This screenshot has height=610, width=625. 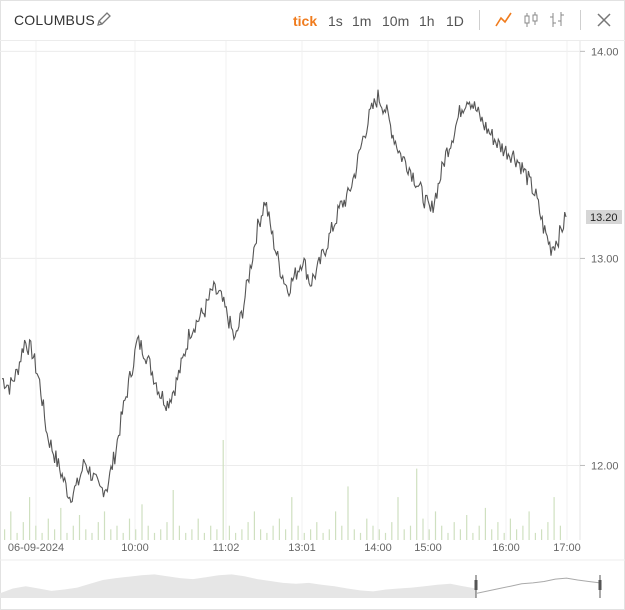 What do you see at coordinates (396, 21) in the screenshot?
I see `timeframe-10m: 10m` at bounding box center [396, 21].